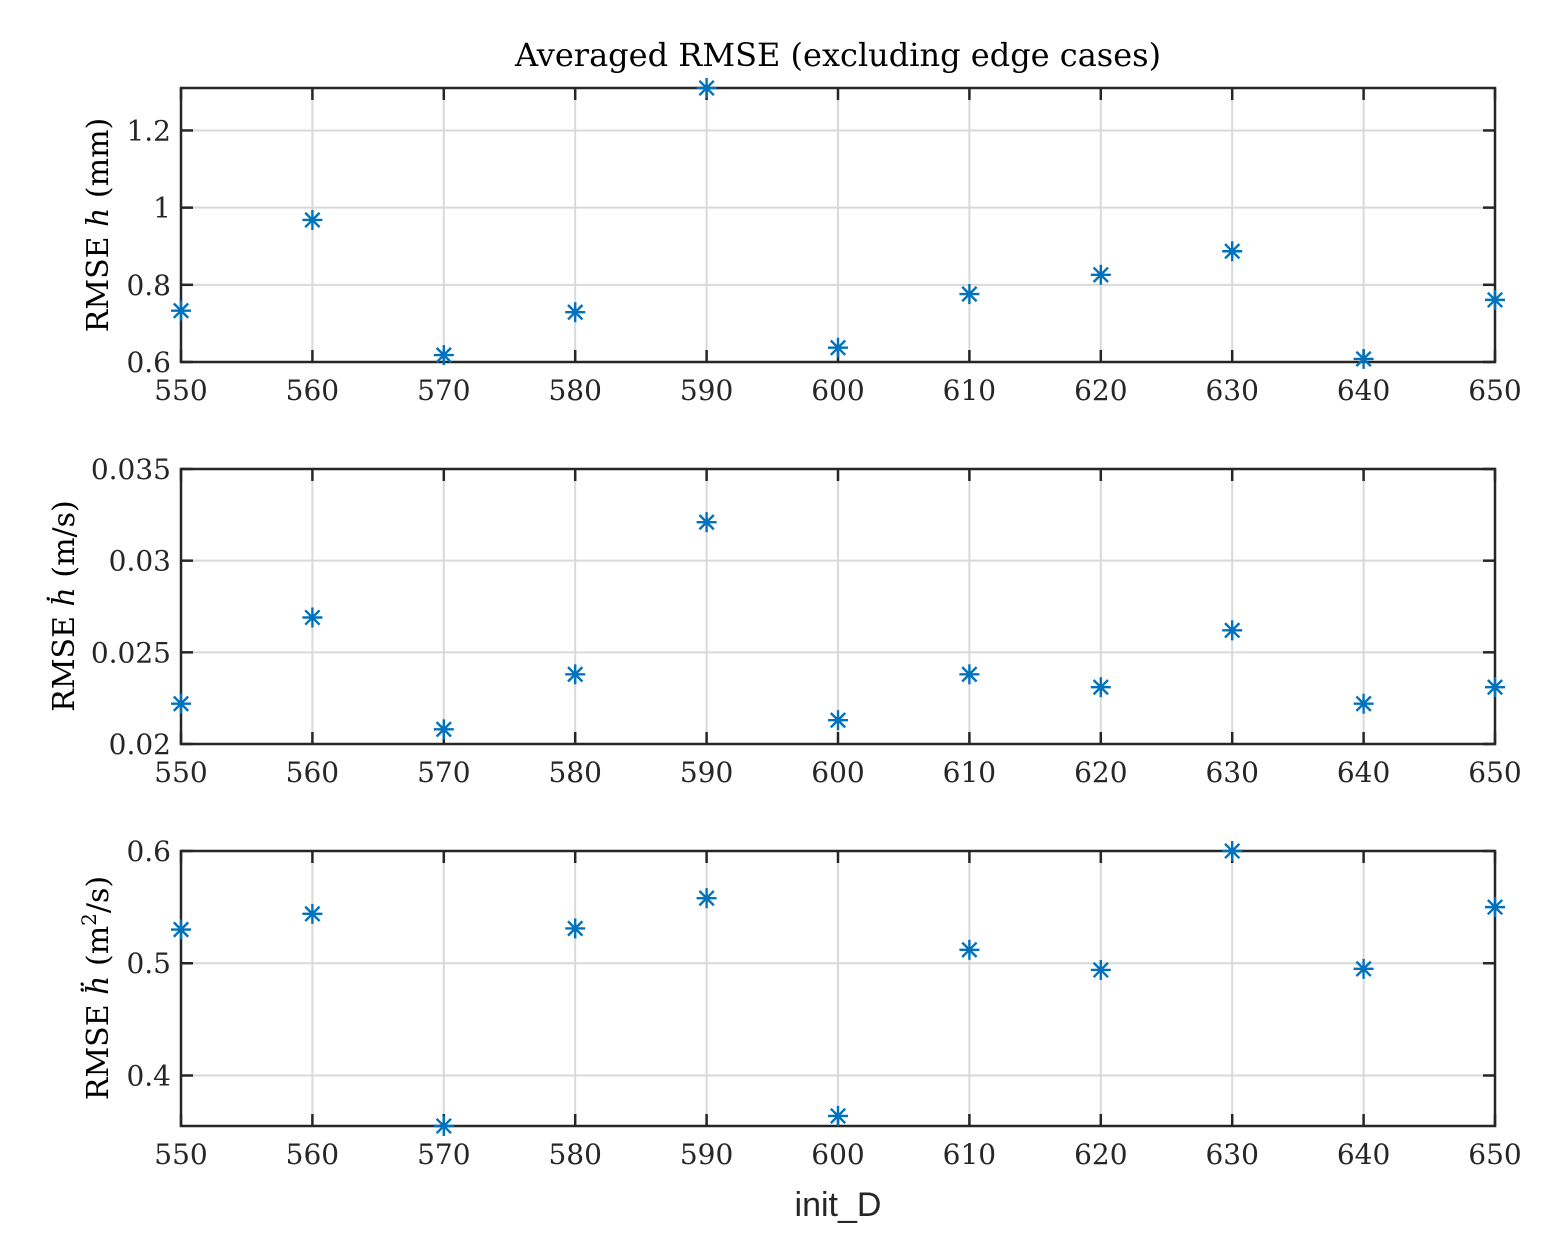 The height and width of the screenshot is (1234, 1550). I want to click on figure-xlabel: init_D, so click(838, 1205).